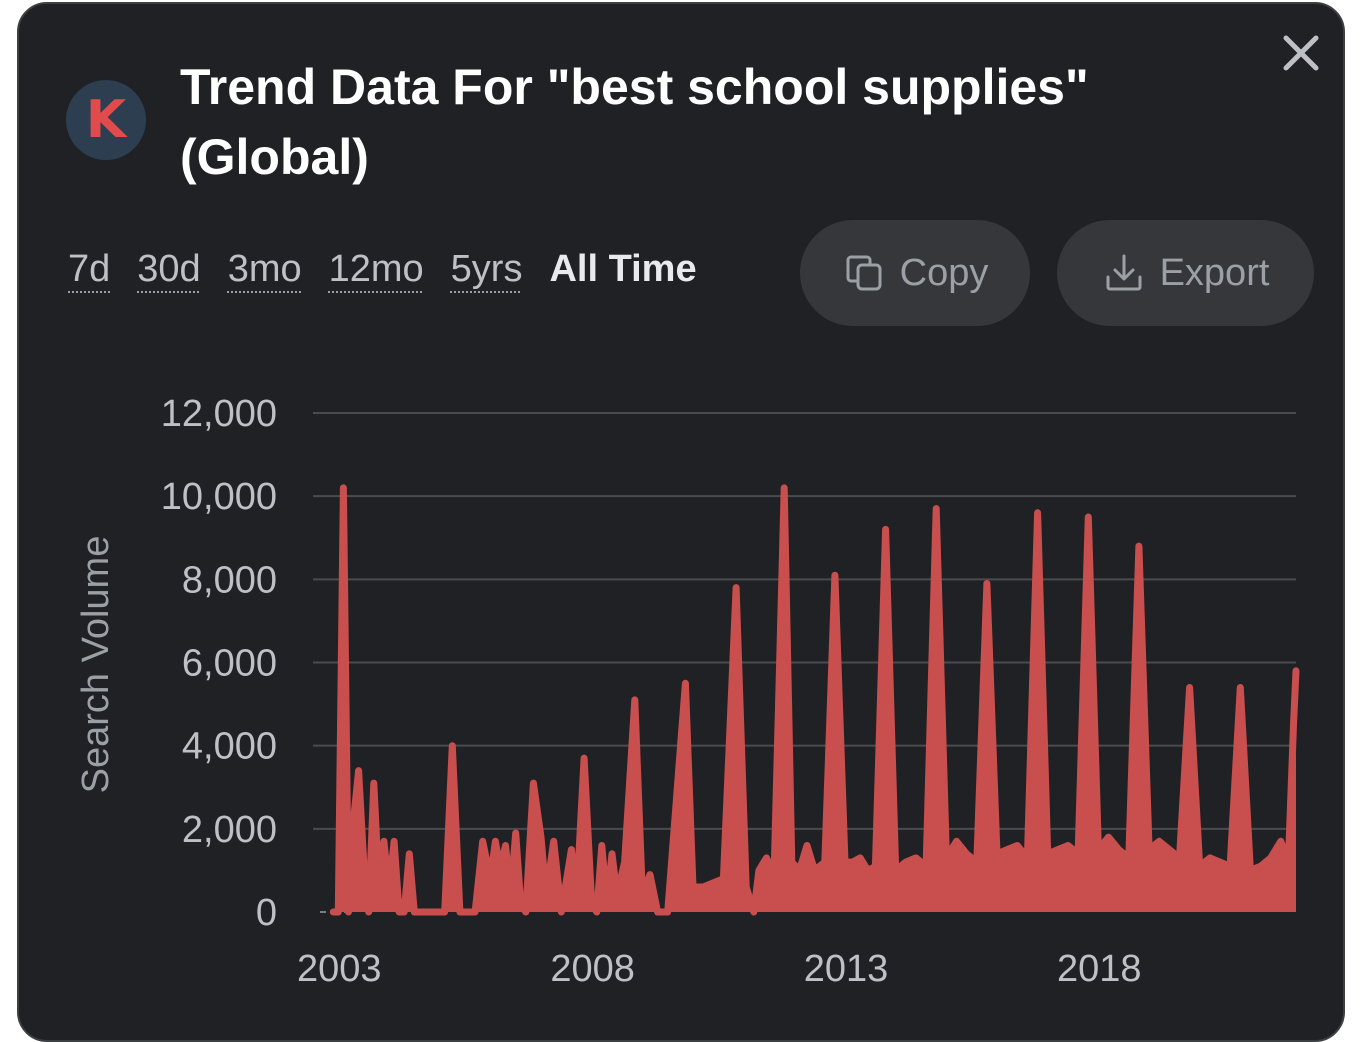 This screenshot has height=1042, width=1361. Describe the element at coordinates (96, 665) in the screenshot. I see `y-axis-title: Search Volume` at that location.